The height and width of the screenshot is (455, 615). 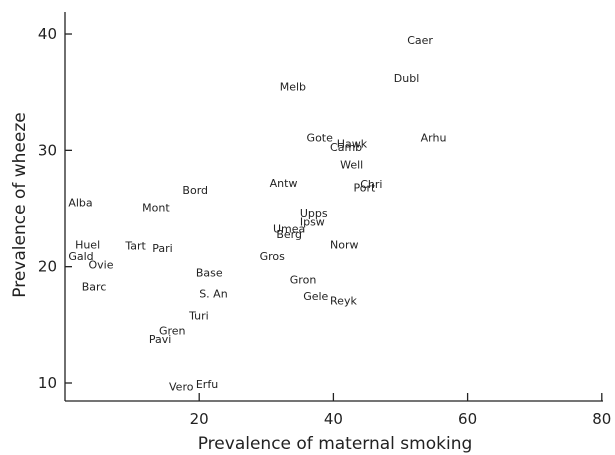 I want to click on data-point-label: Upps, so click(x=314, y=213).